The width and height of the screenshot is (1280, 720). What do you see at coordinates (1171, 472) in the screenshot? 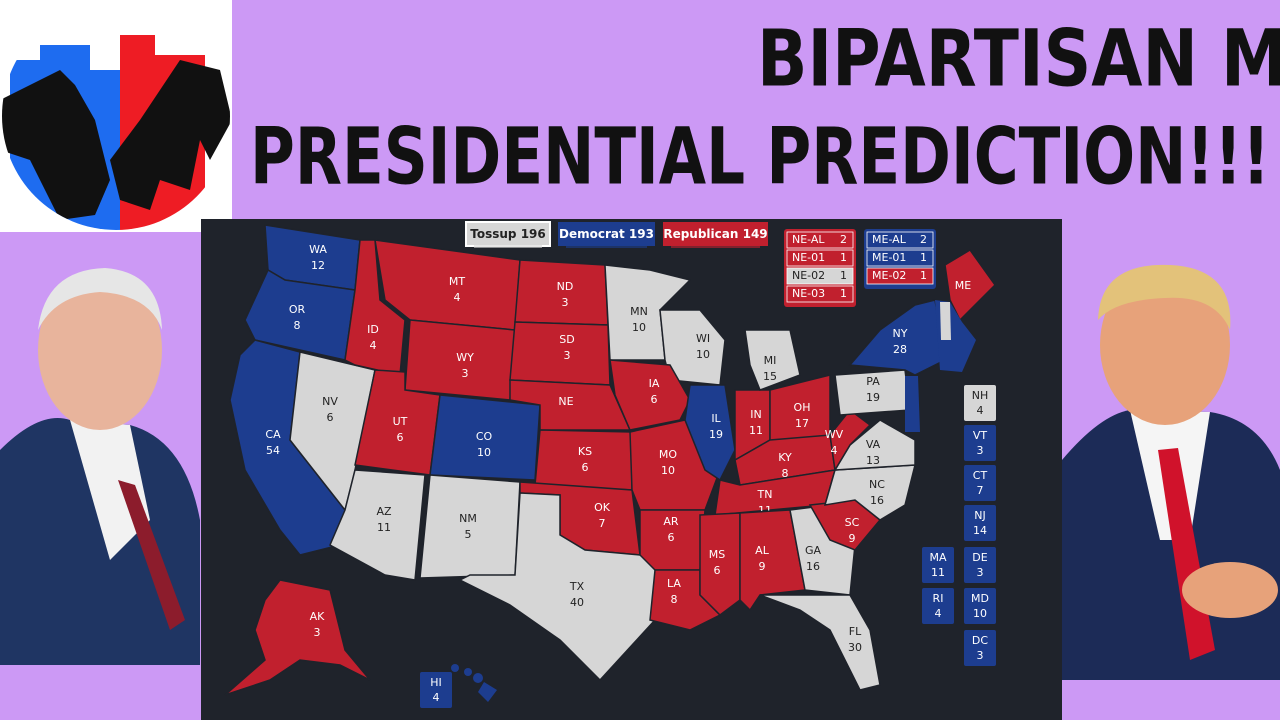
I see `right-portrait` at bounding box center [1171, 472].